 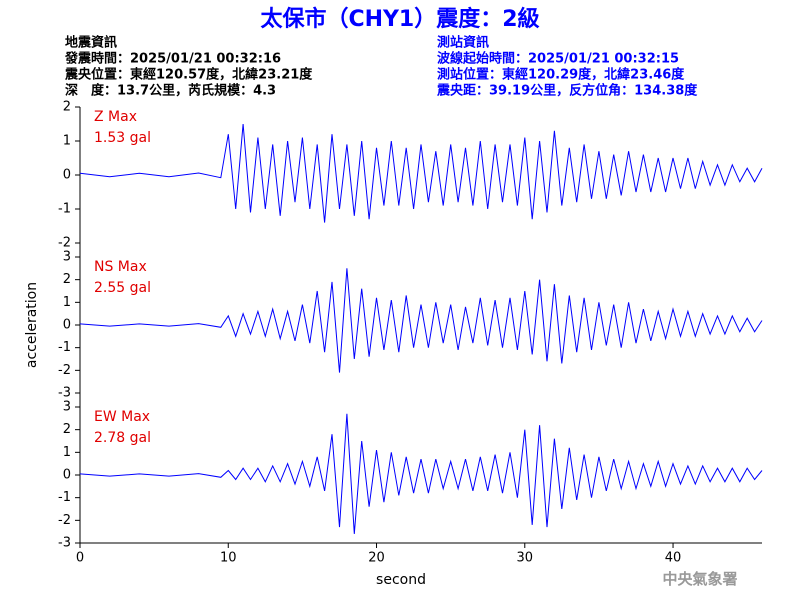 What do you see at coordinates (91, 43) in the screenshot?
I see `info-line: 地震資訊` at bounding box center [91, 43].